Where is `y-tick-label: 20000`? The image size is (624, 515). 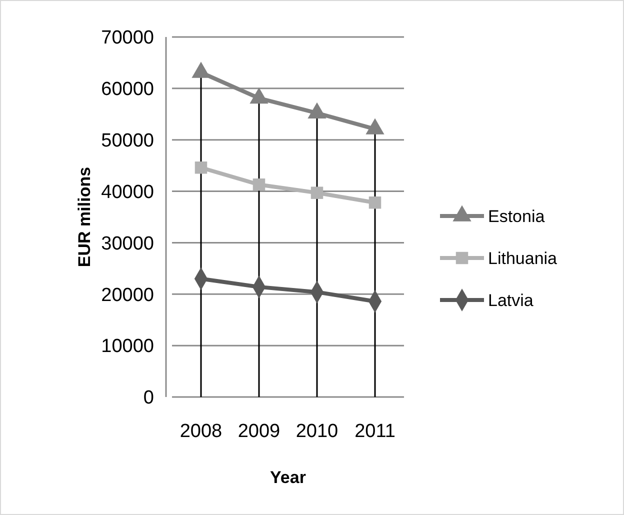 y-tick-label: 20000 is located at coordinates (127, 295).